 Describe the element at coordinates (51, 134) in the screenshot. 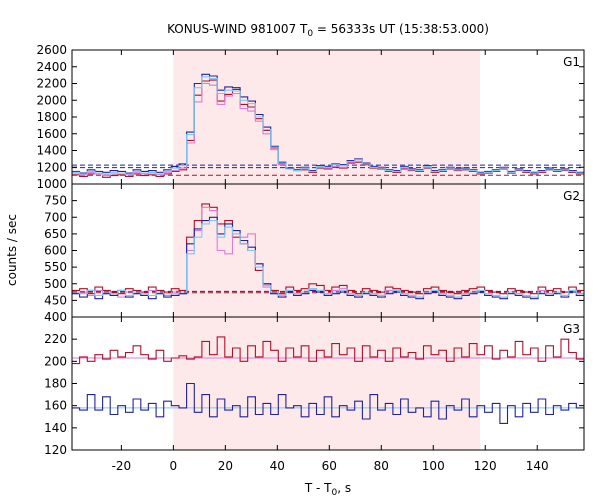

I see `y-tick-label: 1600` at that location.